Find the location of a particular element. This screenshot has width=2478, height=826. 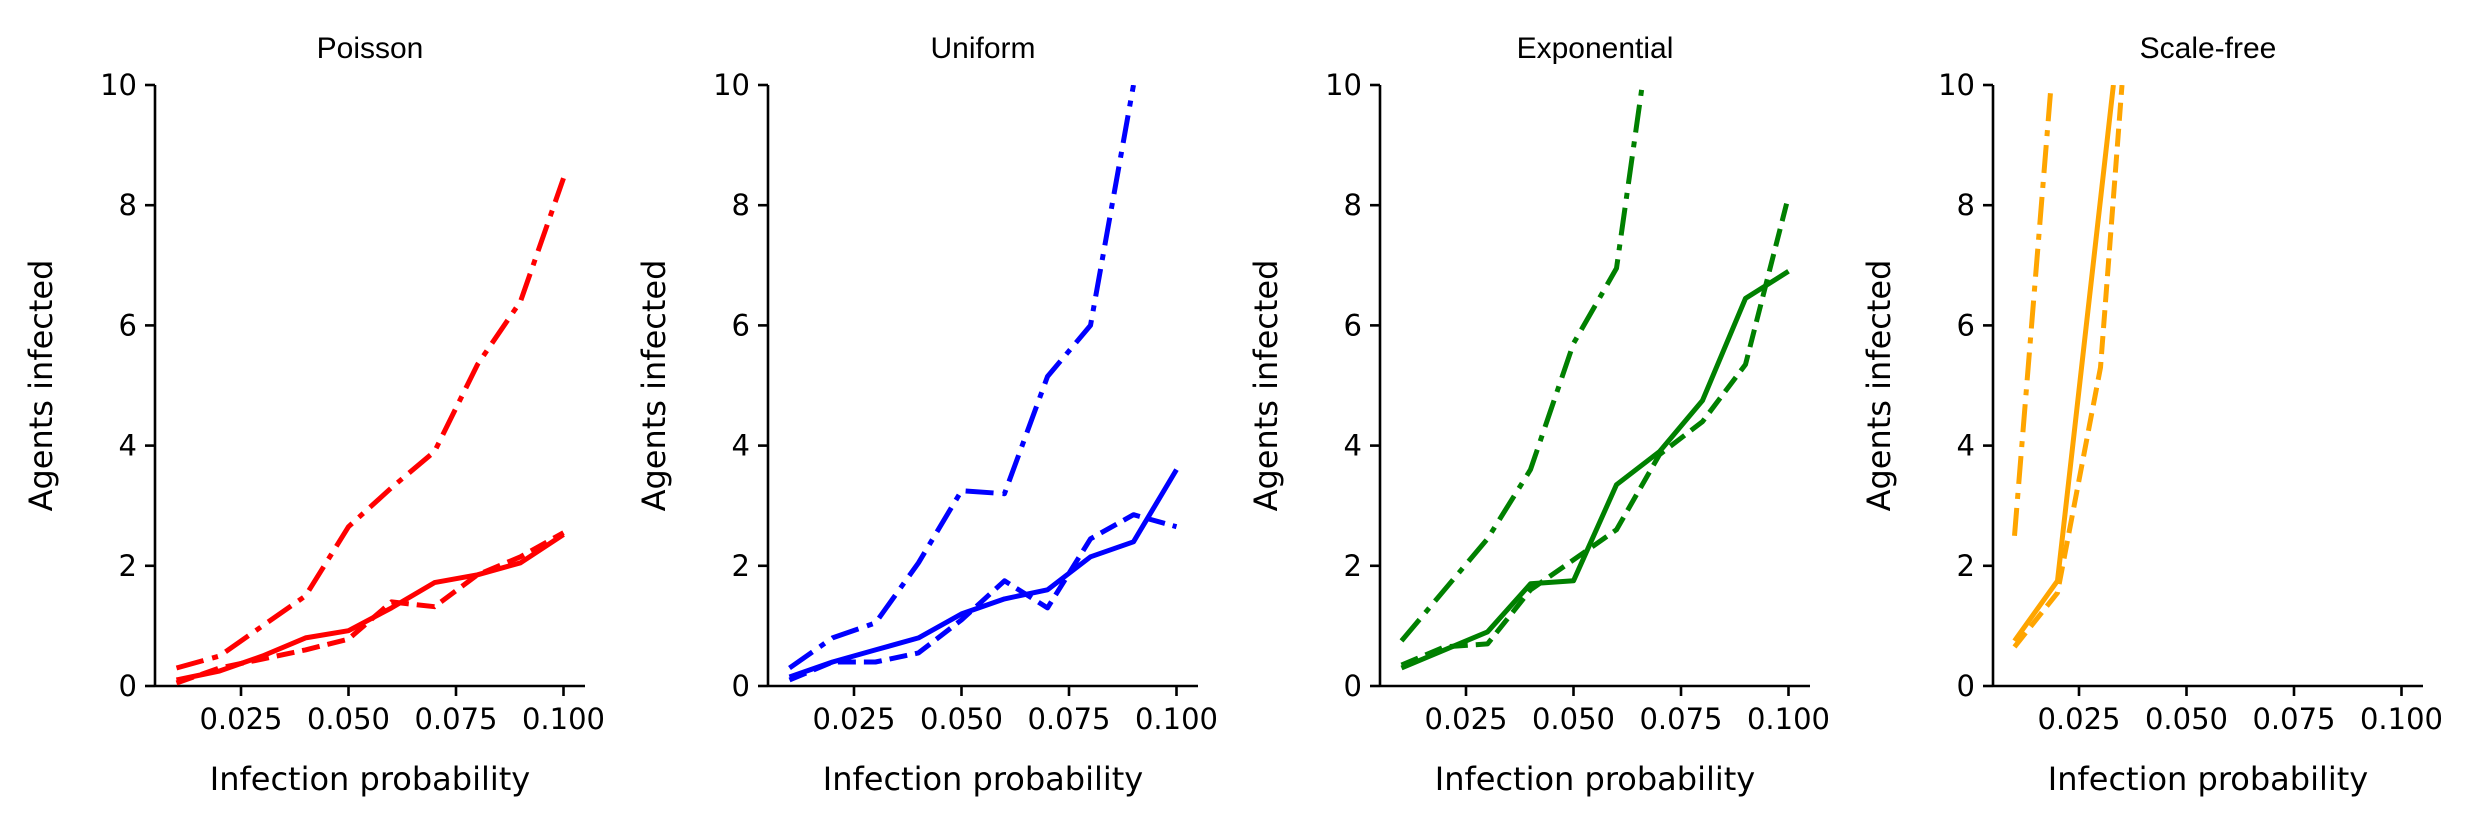

panel-title: Exponential is located at coordinates (1595, 48).